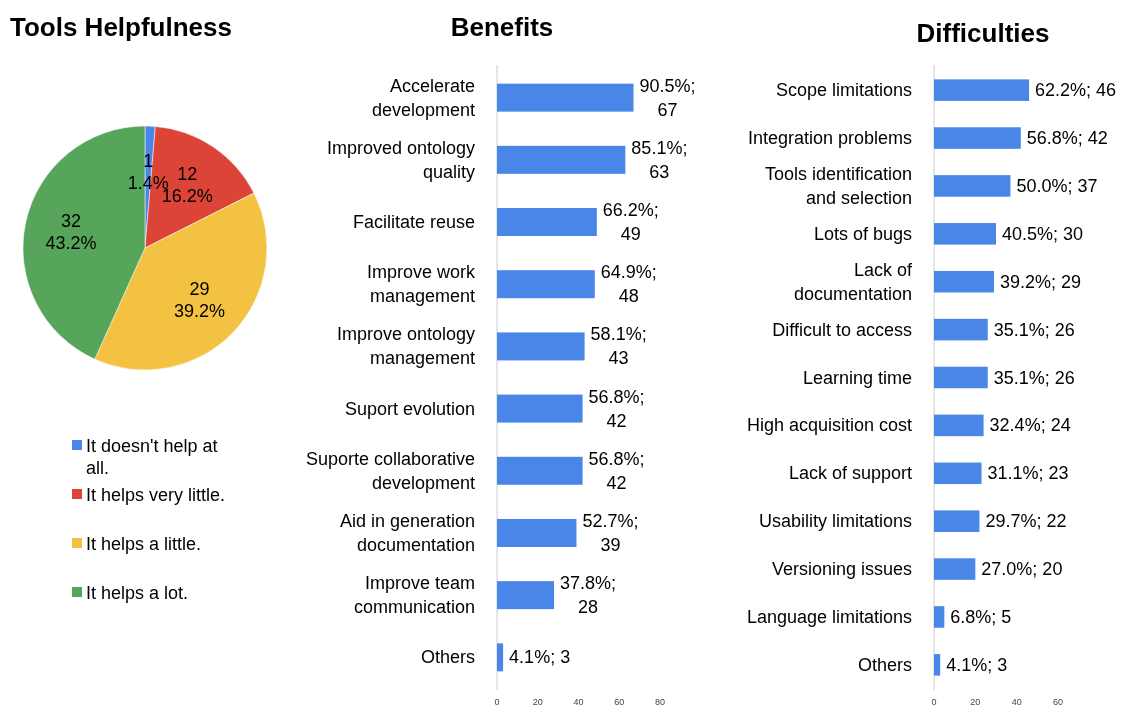 This screenshot has height=713, width=1131. What do you see at coordinates (156, 495) in the screenshot?
I see `legend-label: It helps very little.` at bounding box center [156, 495].